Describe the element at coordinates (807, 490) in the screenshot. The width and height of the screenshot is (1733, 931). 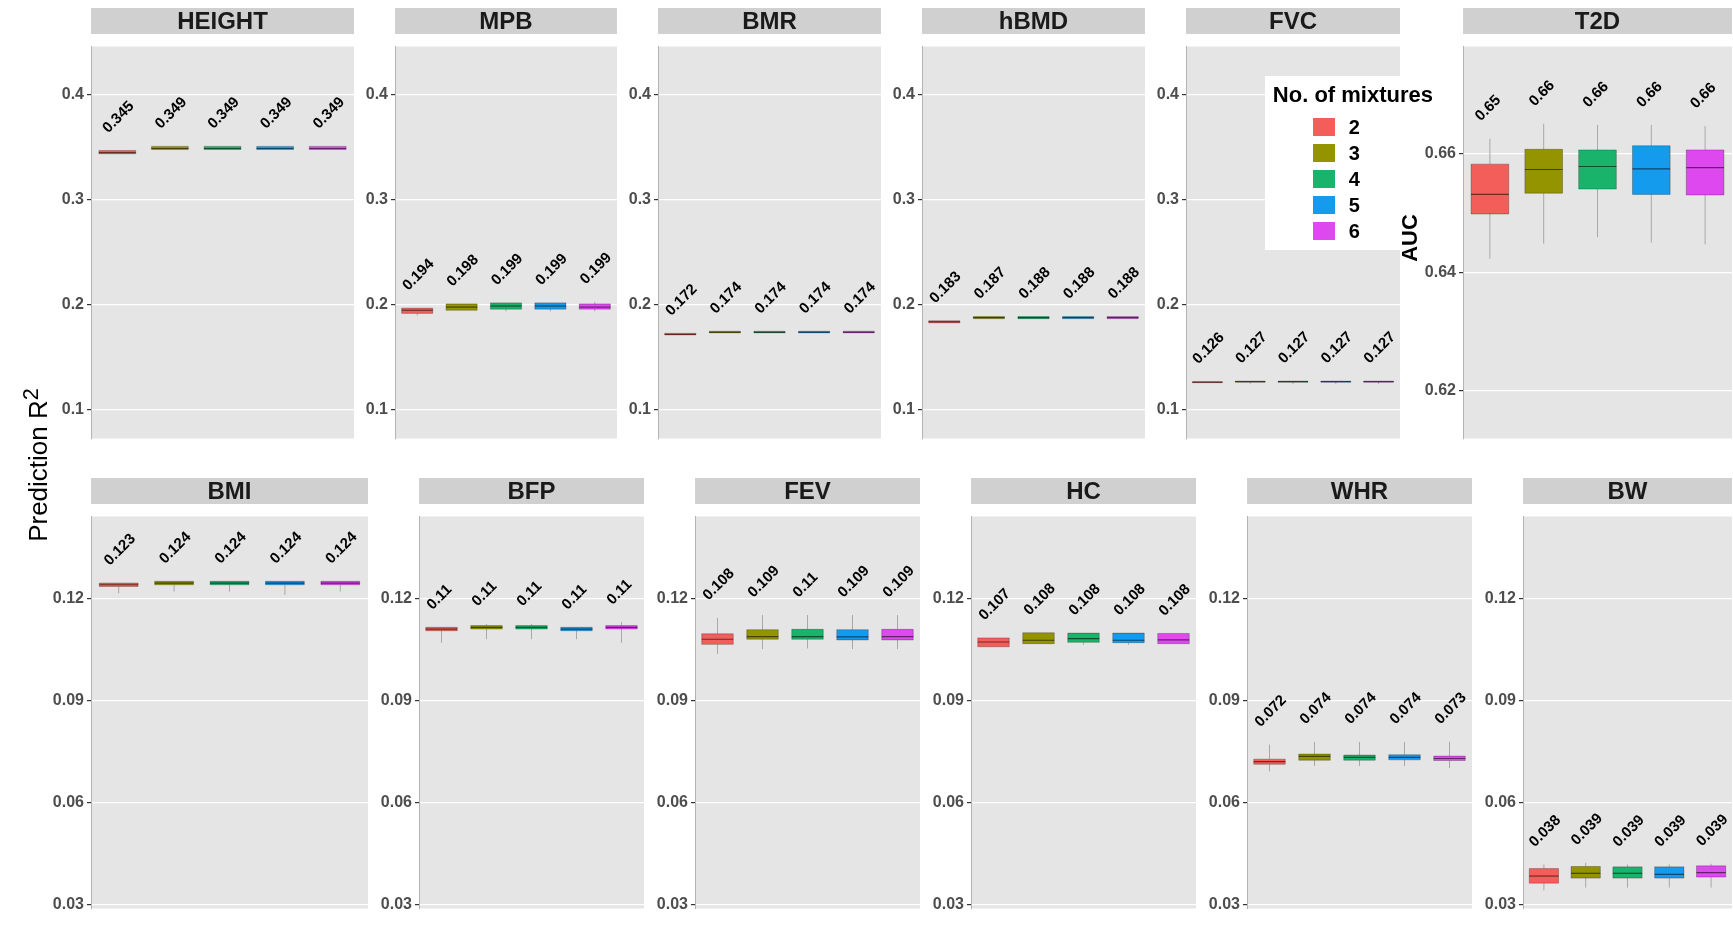
I see `chart-title: FEV` at that location.